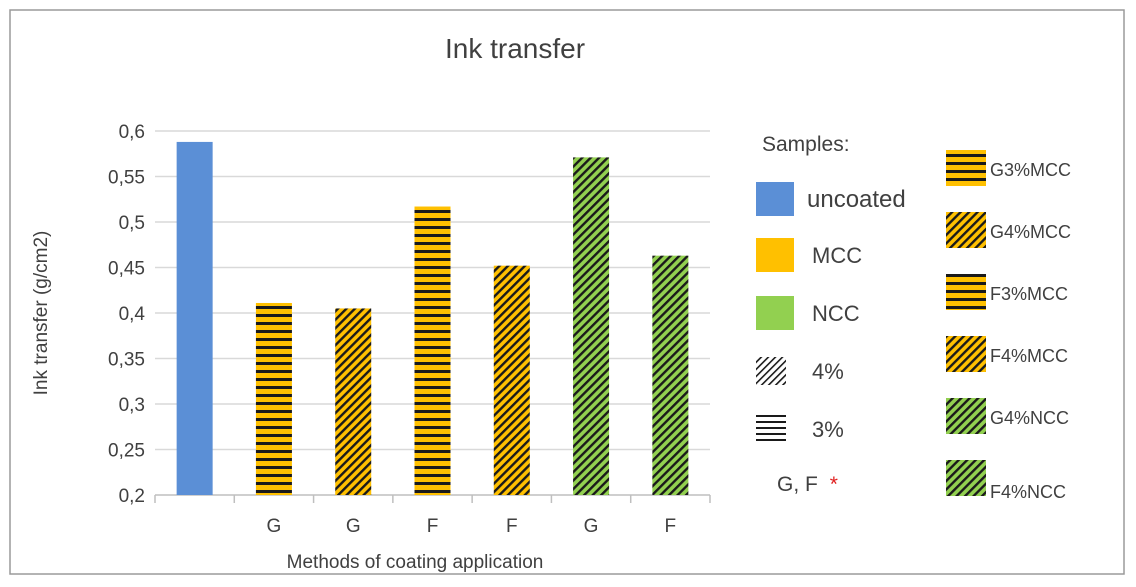 This screenshot has width=1136, height=587. I want to click on legend-label: 3%, so click(828, 429).